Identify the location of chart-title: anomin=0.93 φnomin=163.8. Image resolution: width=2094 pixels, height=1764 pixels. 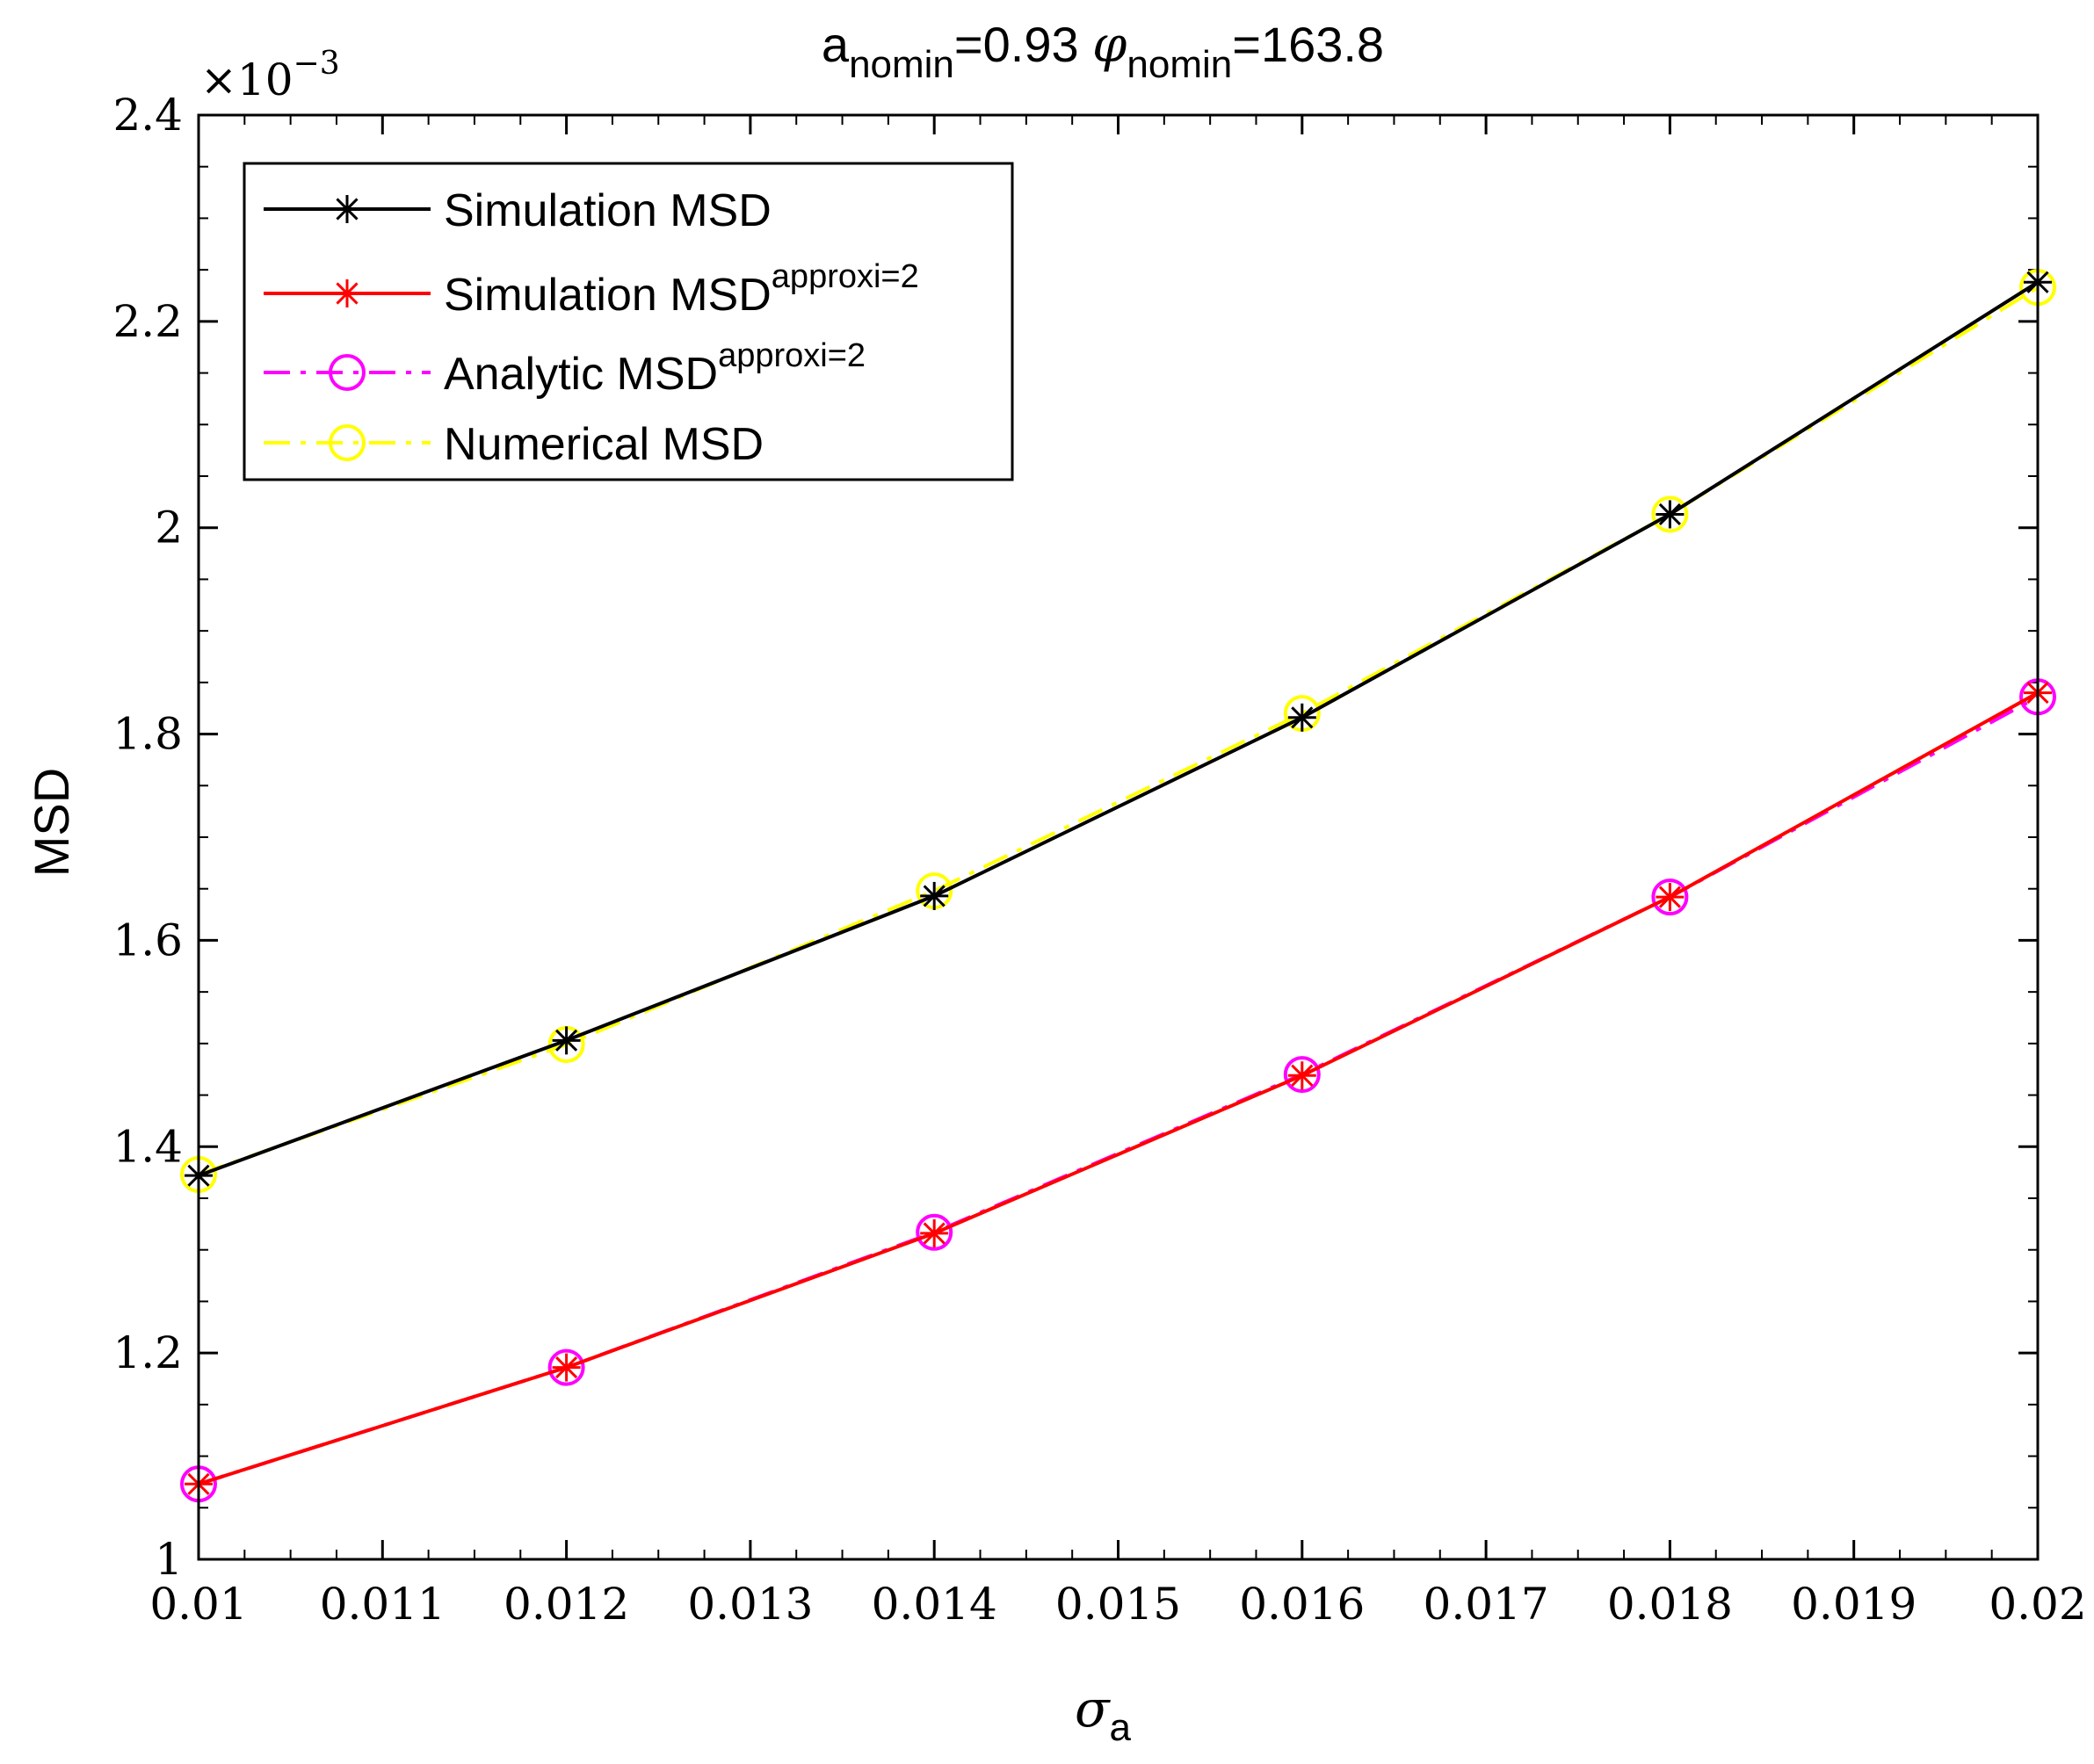
(1103, 52).